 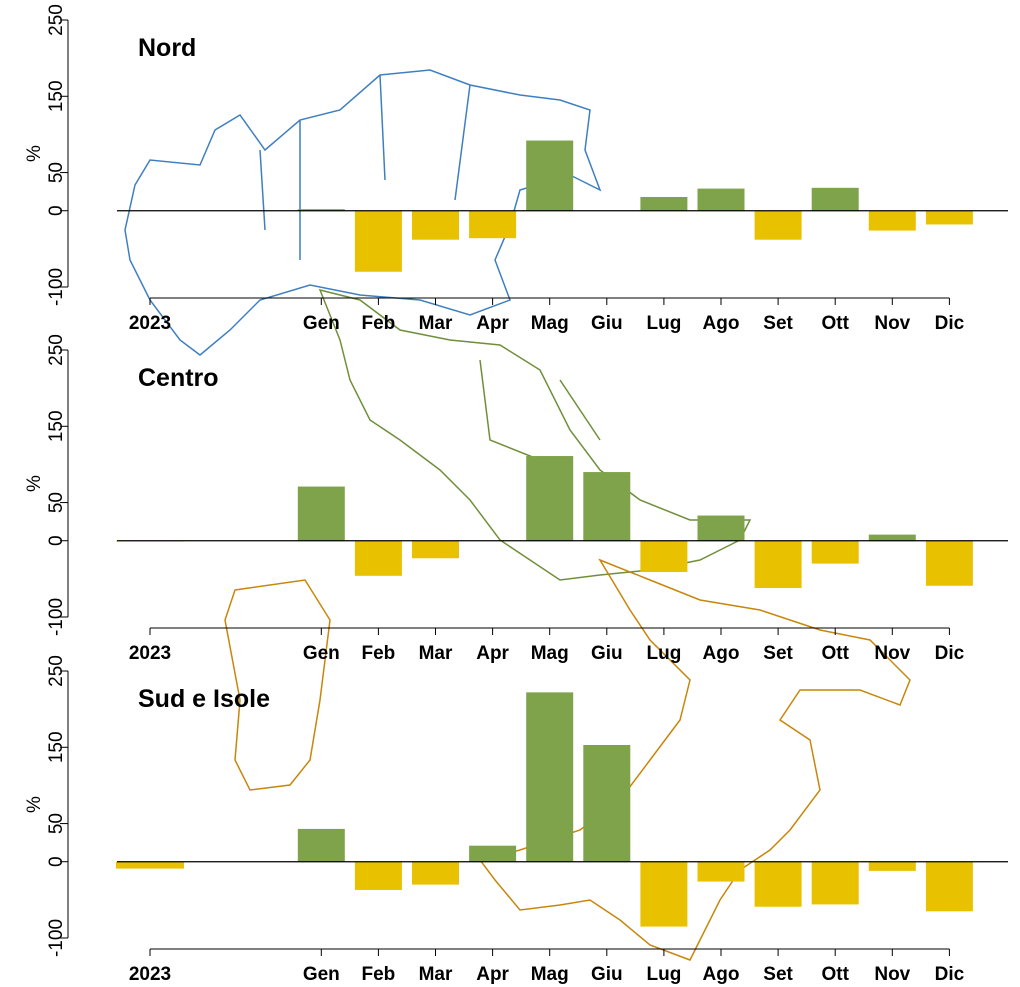 I want to click on panel-title: Sud e Isole, so click(x=204, y=699).